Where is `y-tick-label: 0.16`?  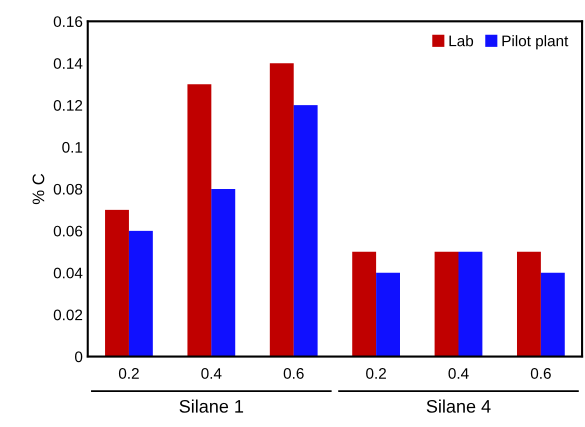
y-tick-label: 0.16 is located at coordinates (68, 22).